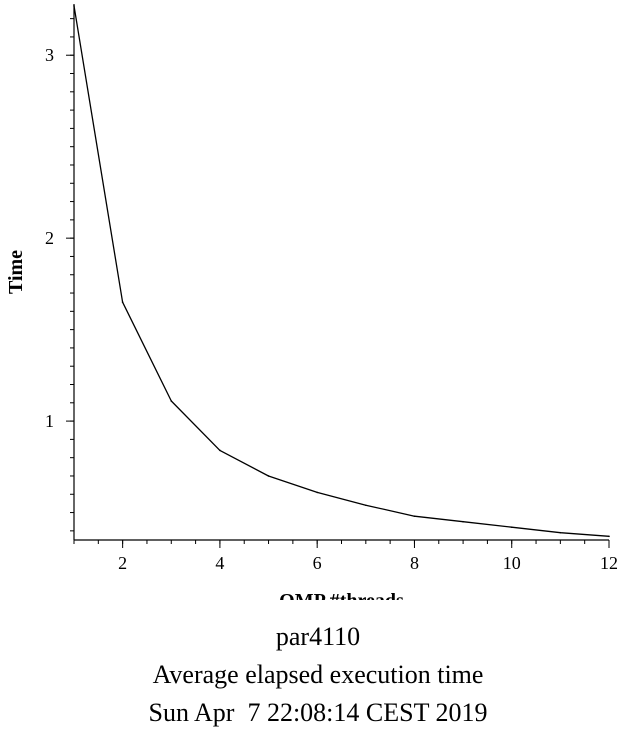  What do you see at coordinates (318, 712) in the screenshot?
I see `caption-timestamp: Sun Apr 7 22:08:14 CEST 2019` at bounding box center [318, 712].